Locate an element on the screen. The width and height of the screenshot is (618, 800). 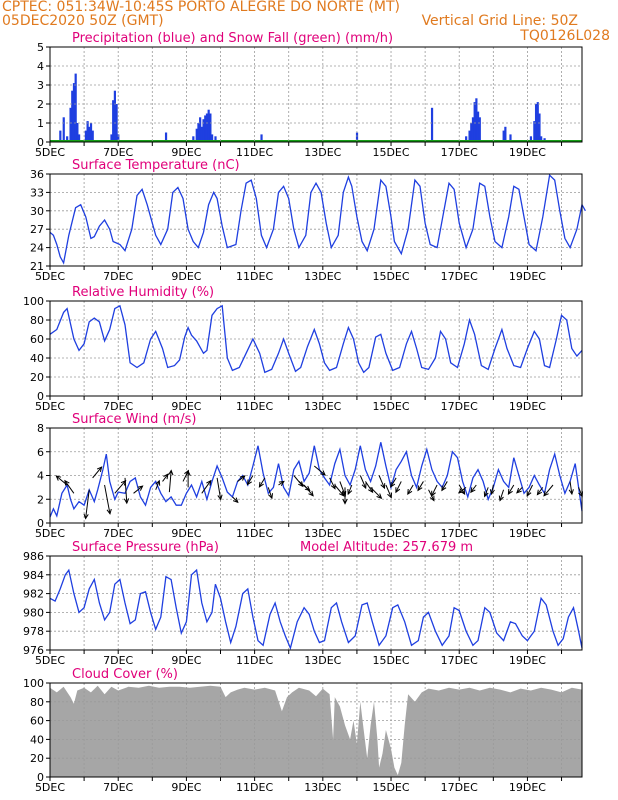
y-tick-label: 60 is located at coordinates (37, 339).